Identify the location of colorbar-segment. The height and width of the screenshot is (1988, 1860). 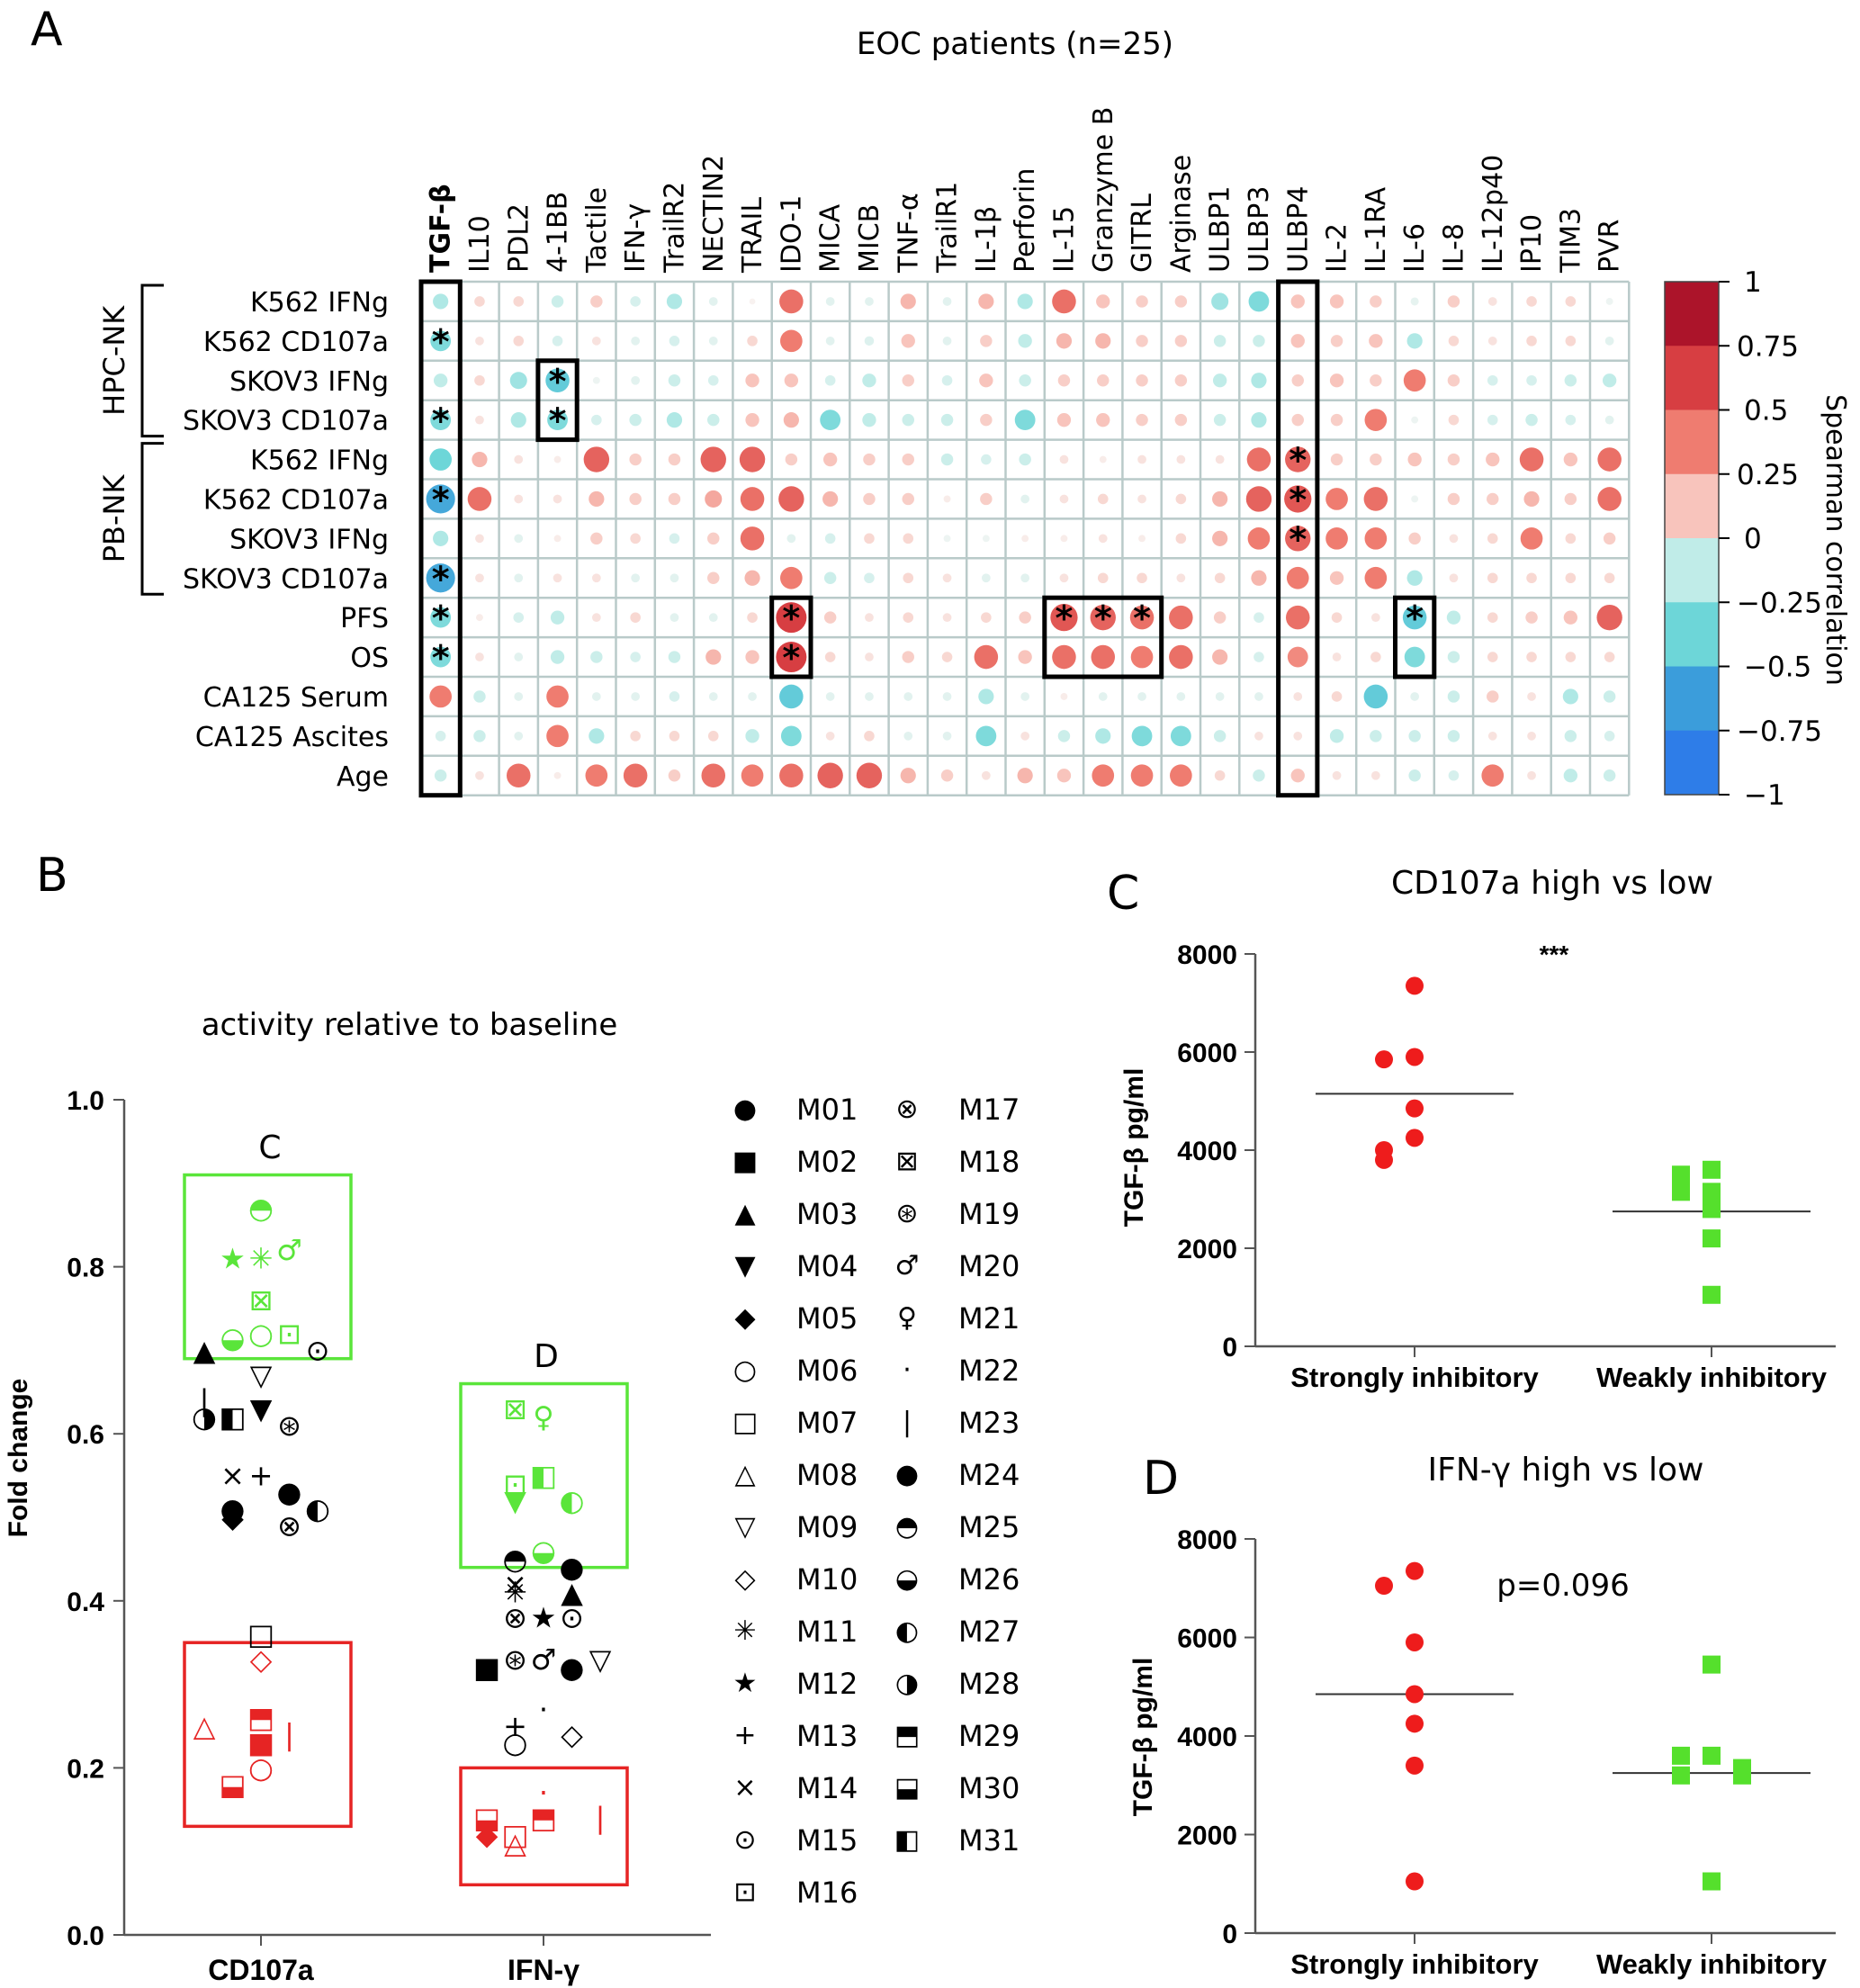
(1692, 314).